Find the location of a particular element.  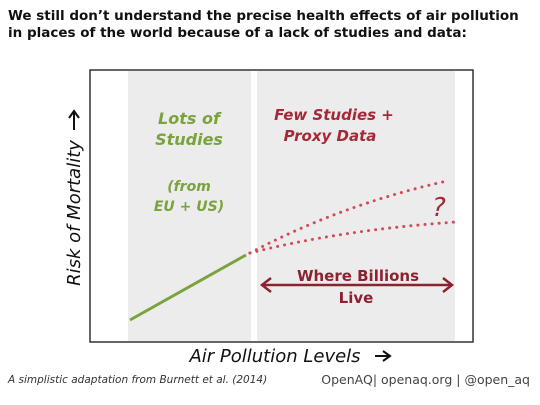

observed-trend-line is located at coordinates (188, 287).